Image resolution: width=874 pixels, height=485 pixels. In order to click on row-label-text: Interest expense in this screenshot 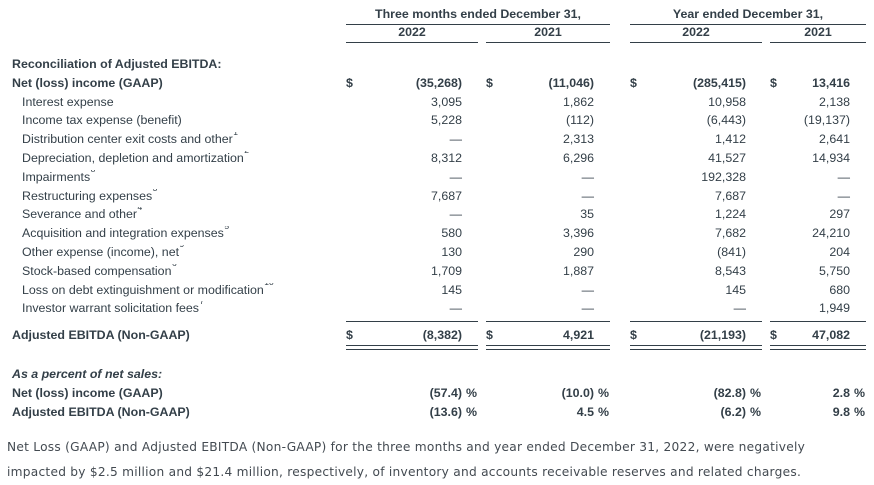, I will do `click(68, 101)`.